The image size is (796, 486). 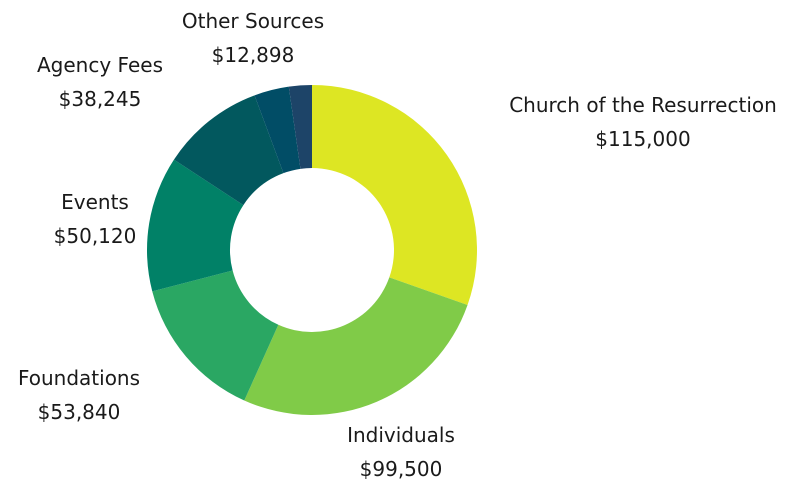 I want to click on slice-individuals, so click(x=356, y=346).